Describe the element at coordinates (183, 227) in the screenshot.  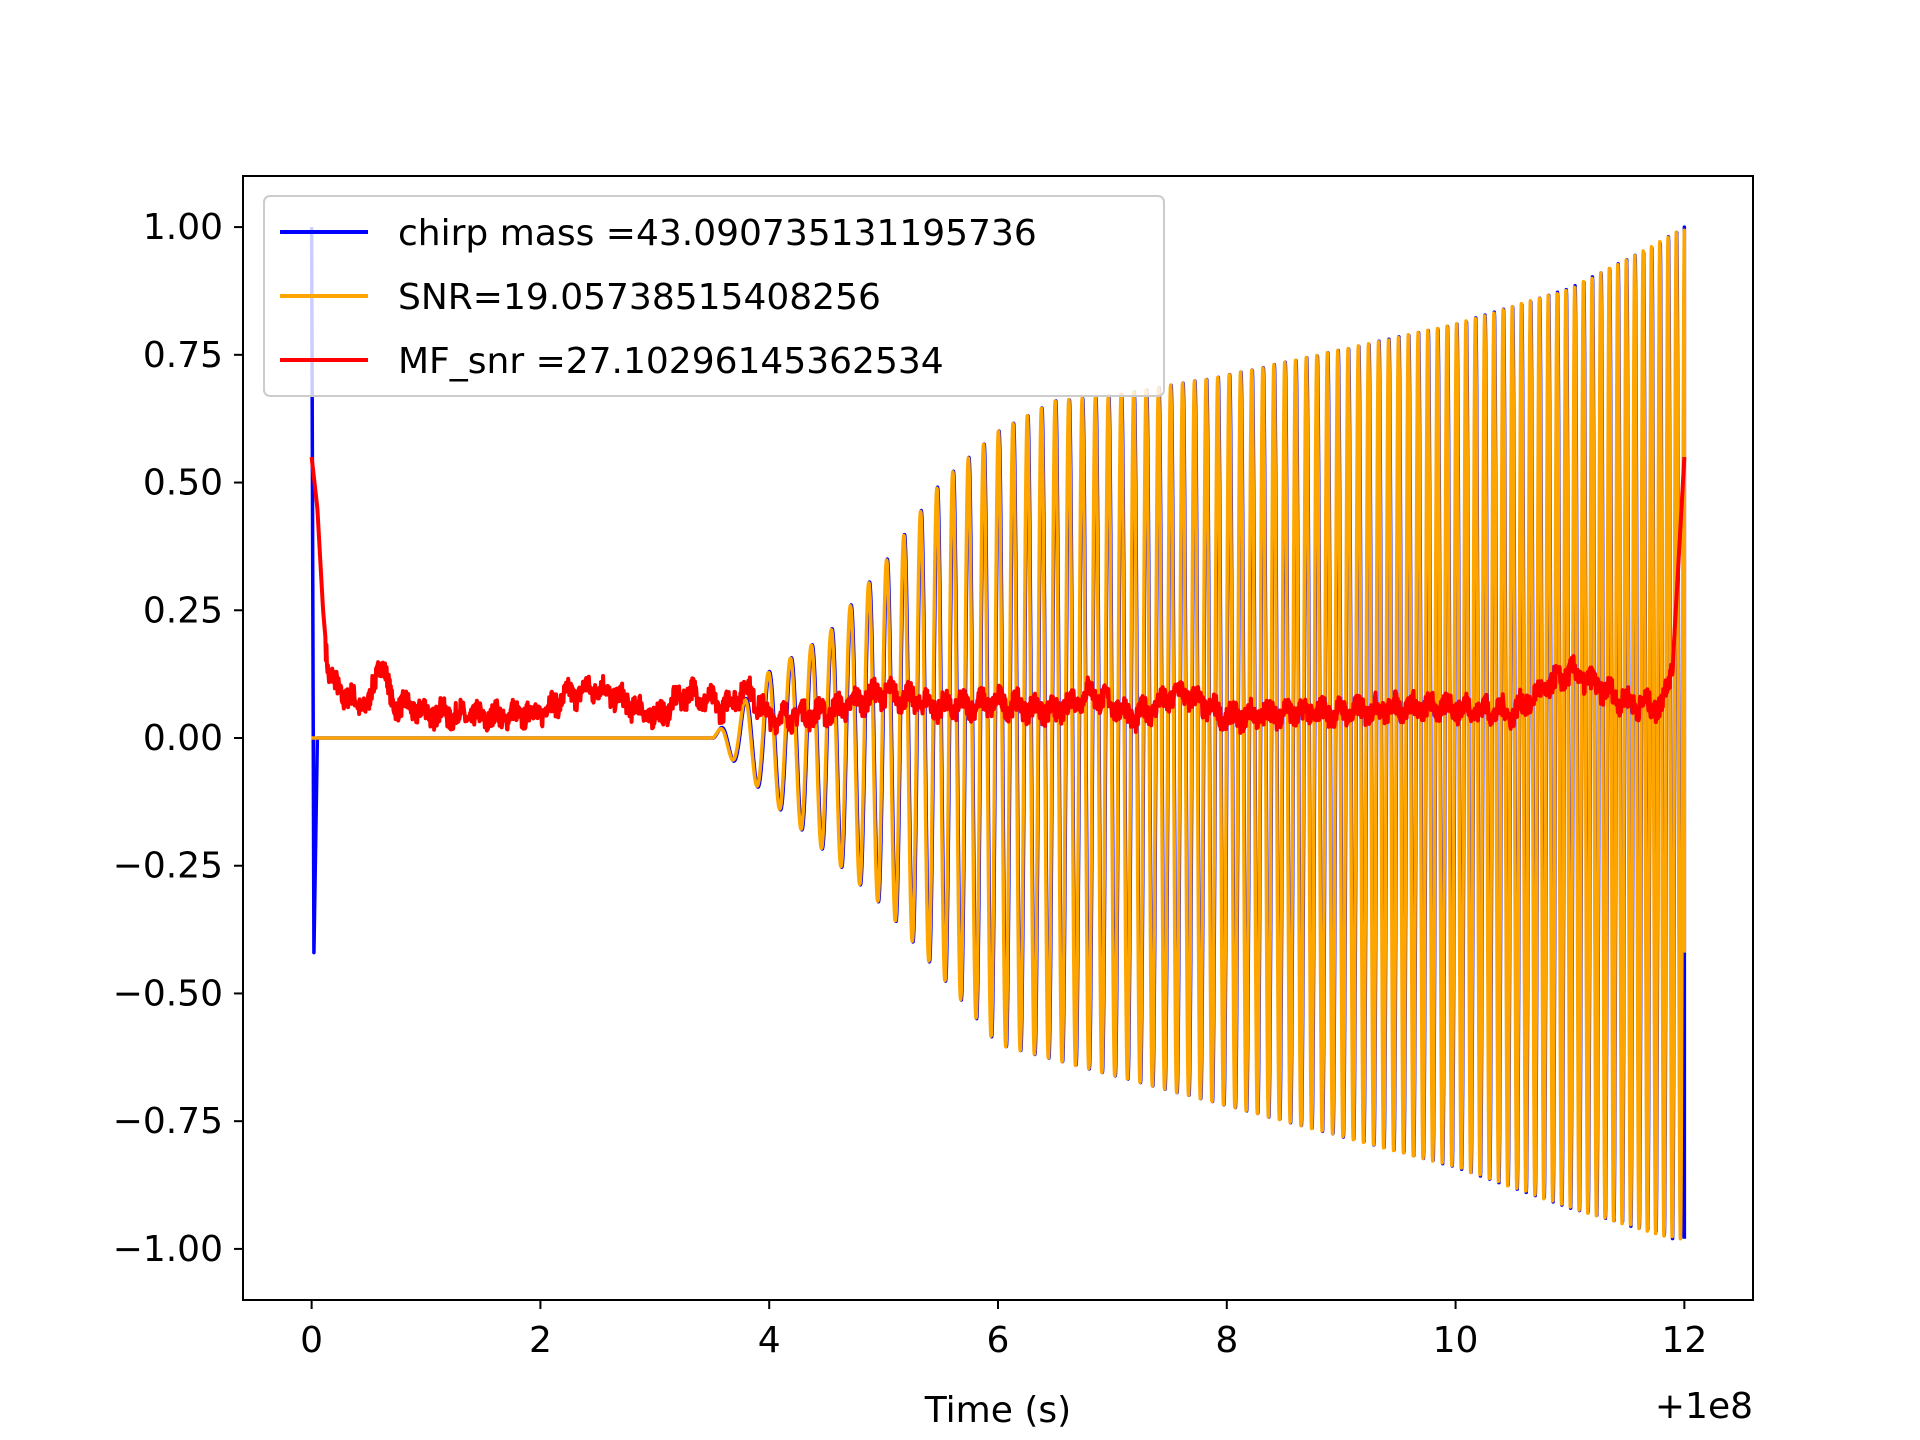
I see `y-tick-label: 1.00` at that location.